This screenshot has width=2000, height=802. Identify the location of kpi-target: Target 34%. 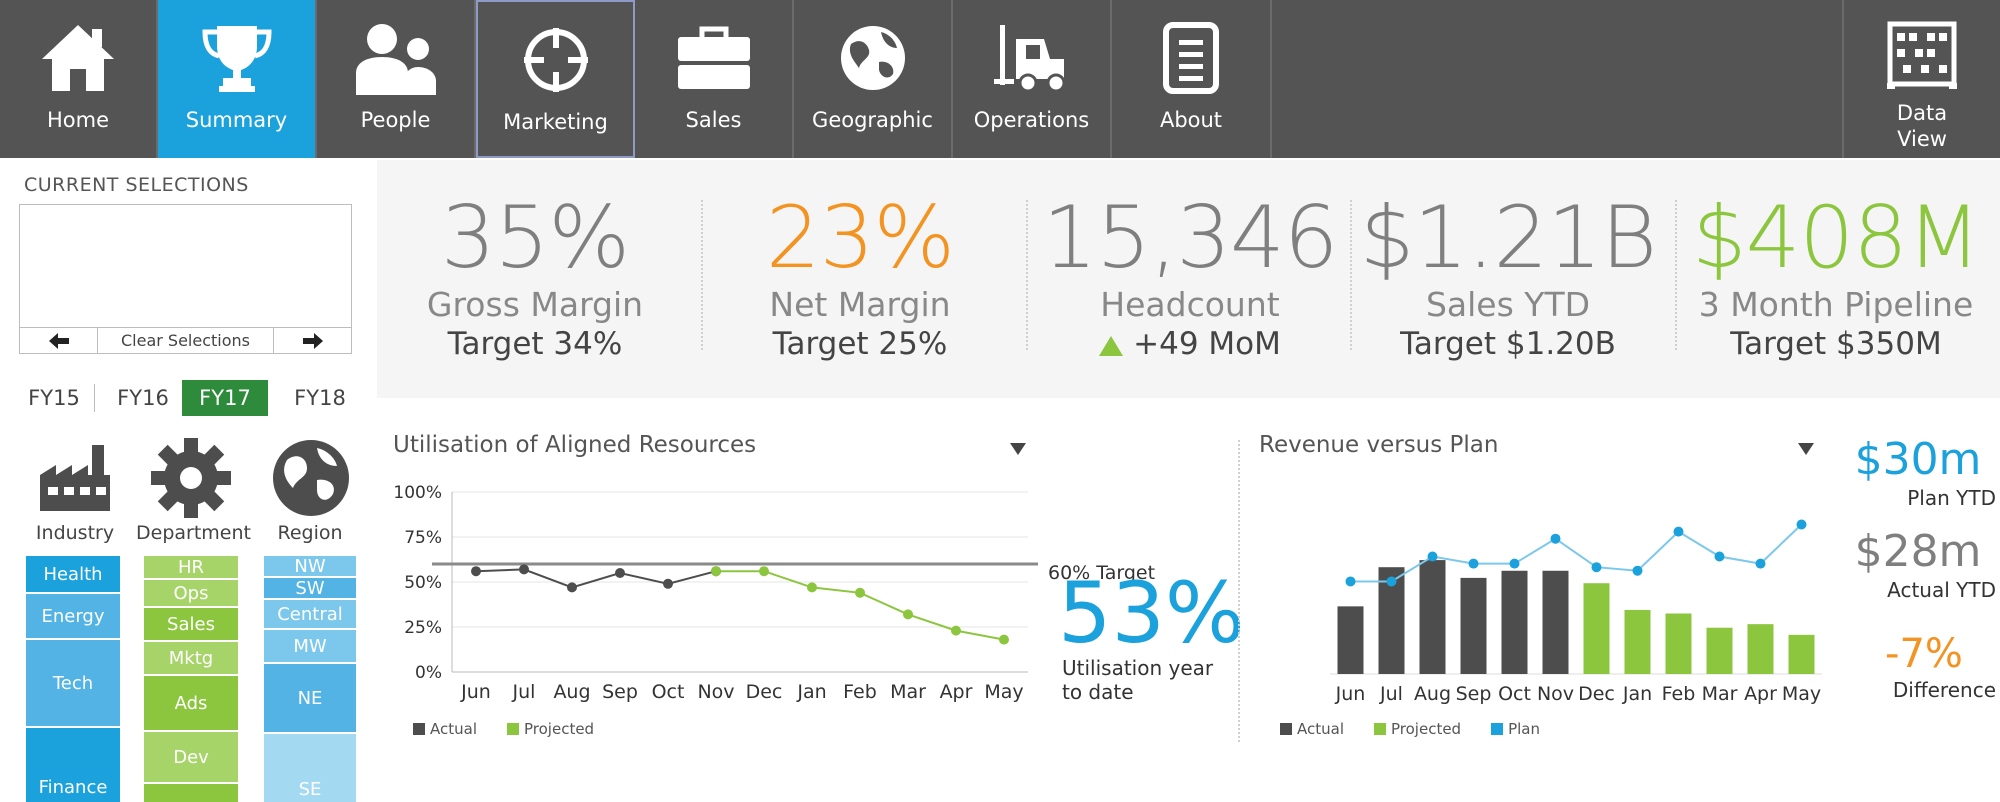
(535, 344).